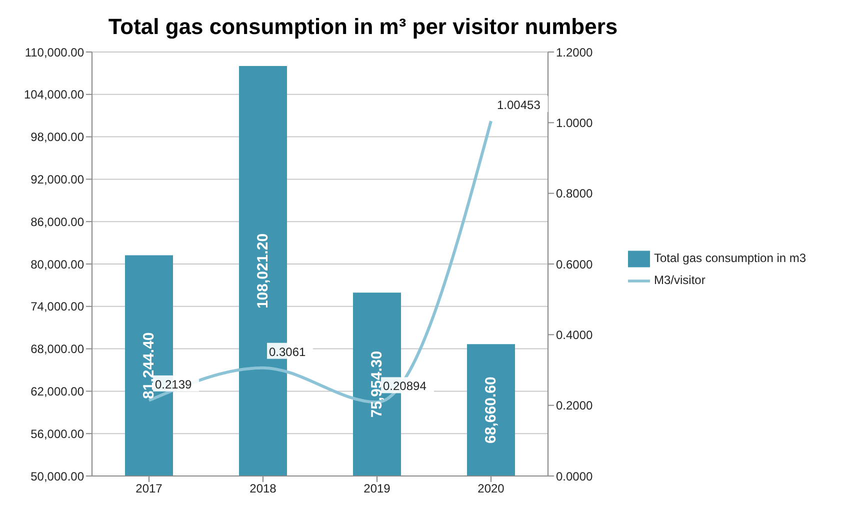  What do you see at coordinates (149, 365) in the screenshot?
I see `data-label: 81,244.40` at bounding box center [149, 365].